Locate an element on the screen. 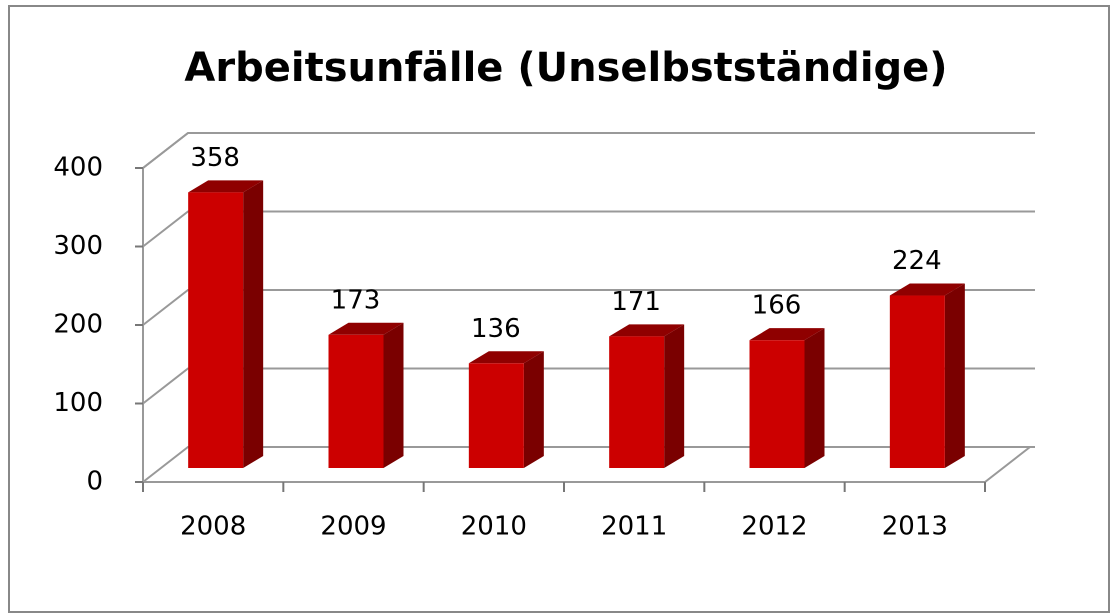 This screenshot has width=1113, height=616. value-label: 136 is located at coordinates (496, 329).